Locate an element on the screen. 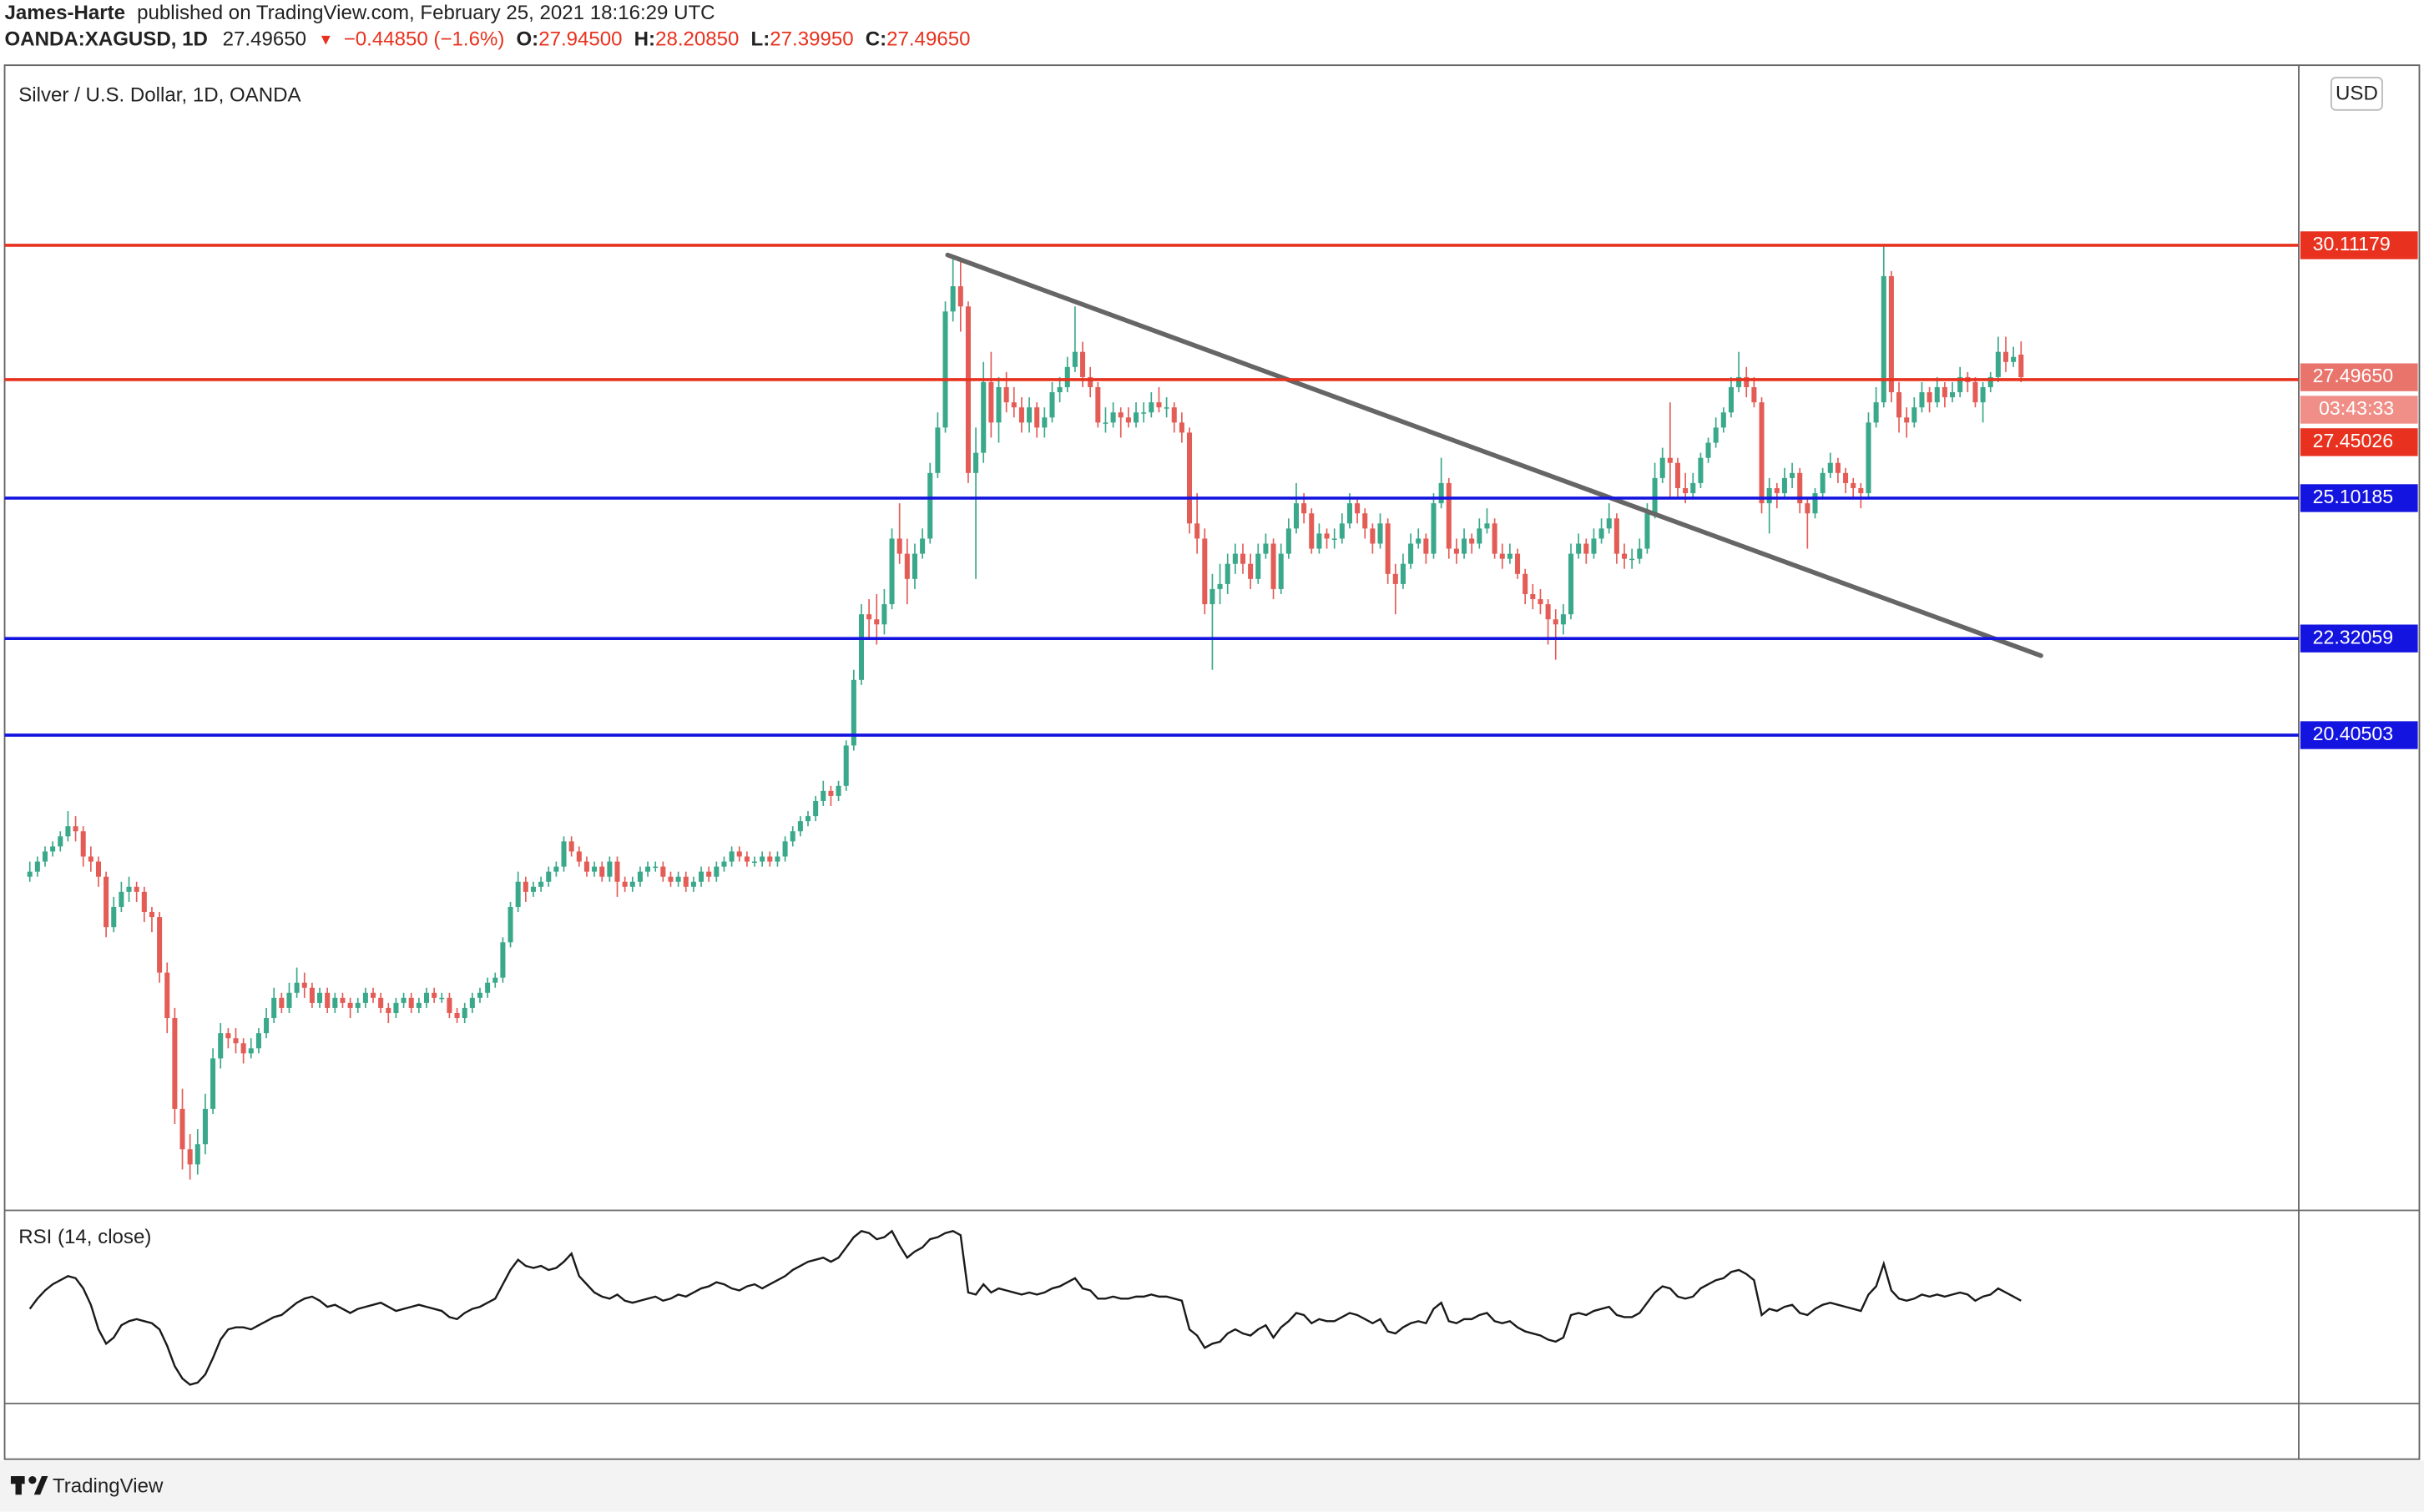 This screenshot has width=2424, height=1512. currency-label: USD is located at coordinates (2357, 94).